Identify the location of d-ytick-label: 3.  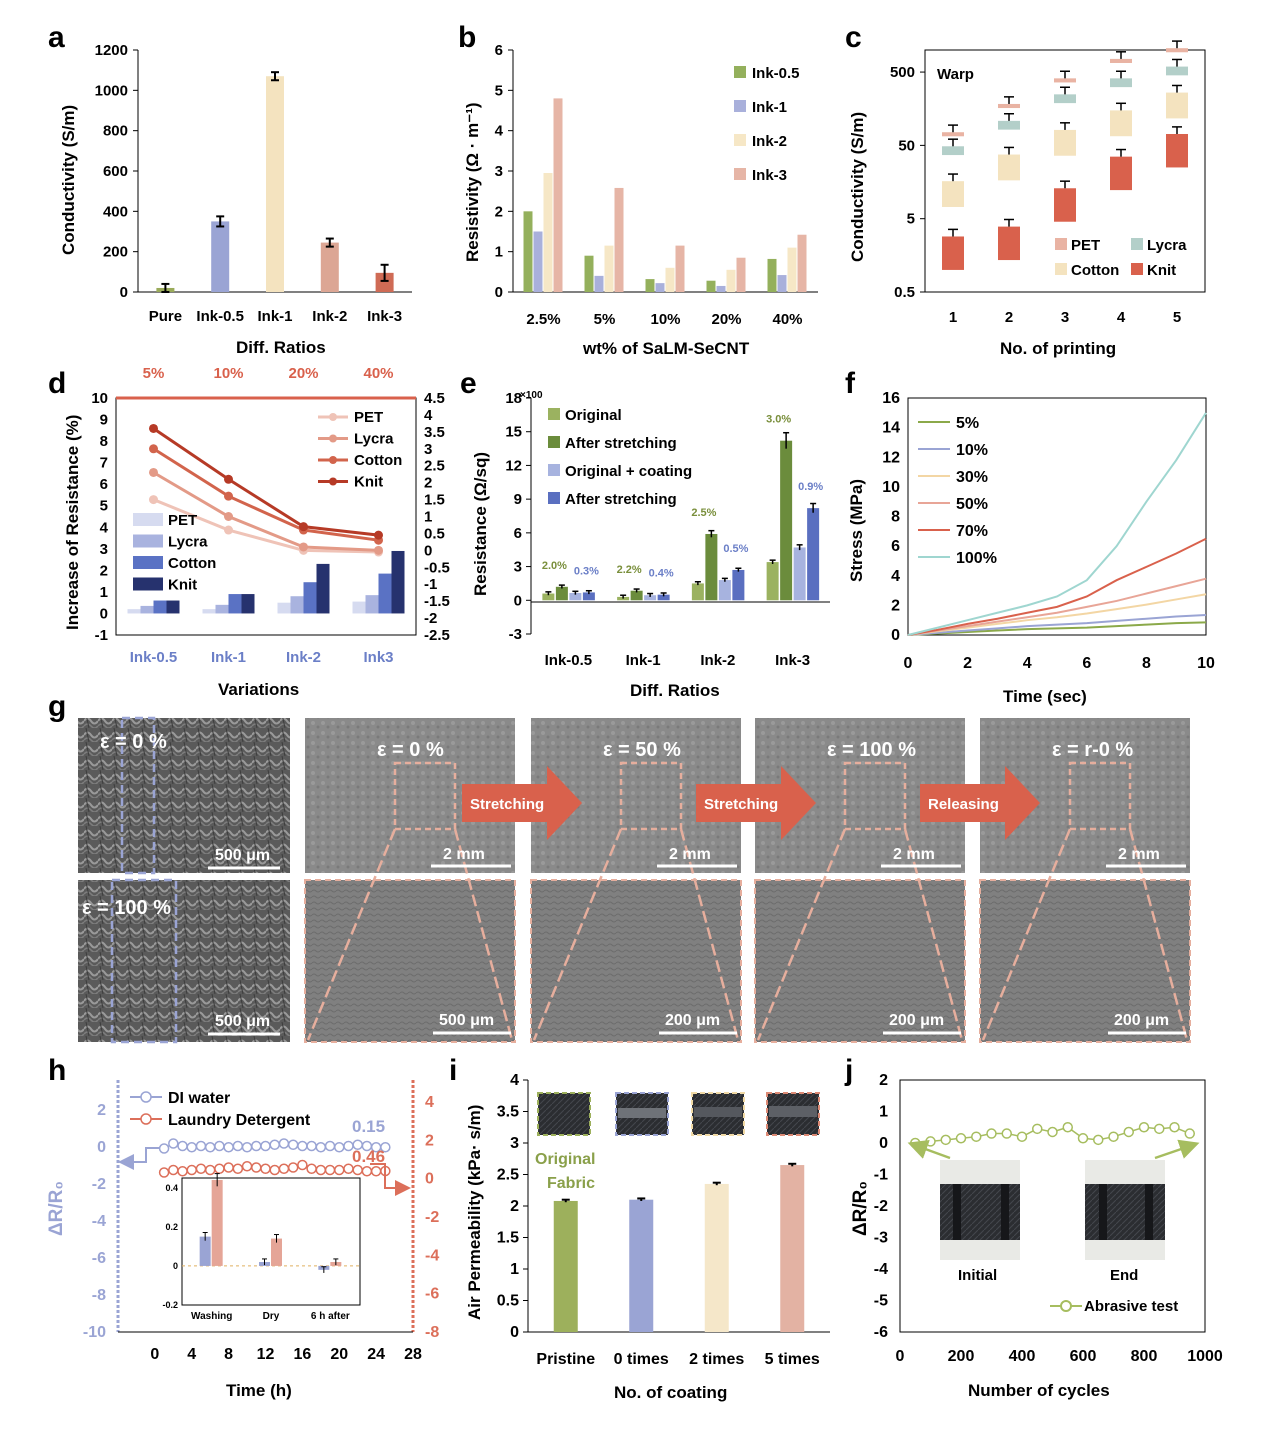
(104, 549).